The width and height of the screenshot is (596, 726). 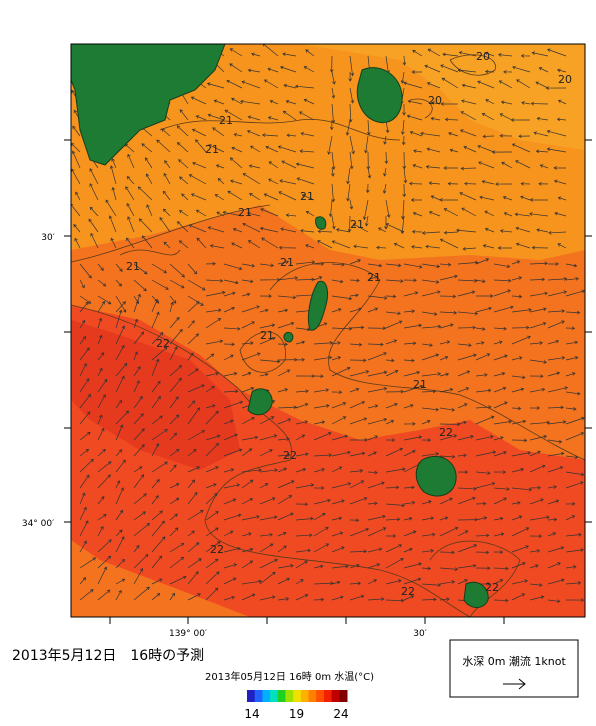 What do you see at coordinates (38, 524) in the screenshot?
I see `lat-label: 34° 00′` at bounding box center [38, 524].